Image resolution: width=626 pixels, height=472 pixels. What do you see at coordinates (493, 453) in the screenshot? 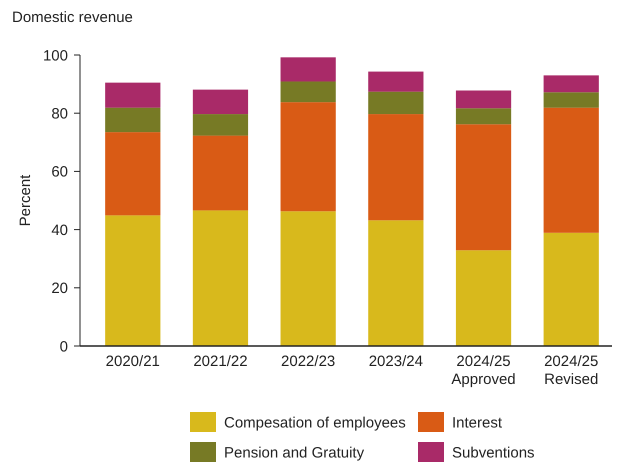
I see `legend-label: Subventions` at bounding box center [493, 453].